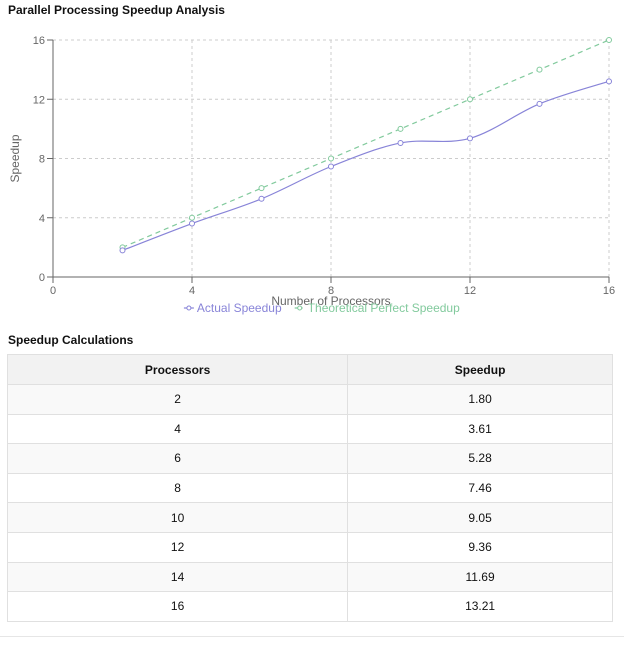 The width and height of the screenshot is (624, 650). Describe the element at coordinates (480, 606) in the screenshot. I see `cell-speedup: 13.21` at that location.